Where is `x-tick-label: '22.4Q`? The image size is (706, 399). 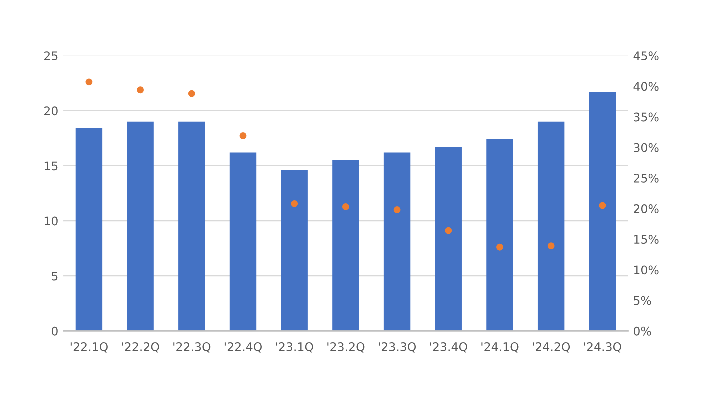
x-tick-label: '22.4Q is located at coordinates (243, 347).